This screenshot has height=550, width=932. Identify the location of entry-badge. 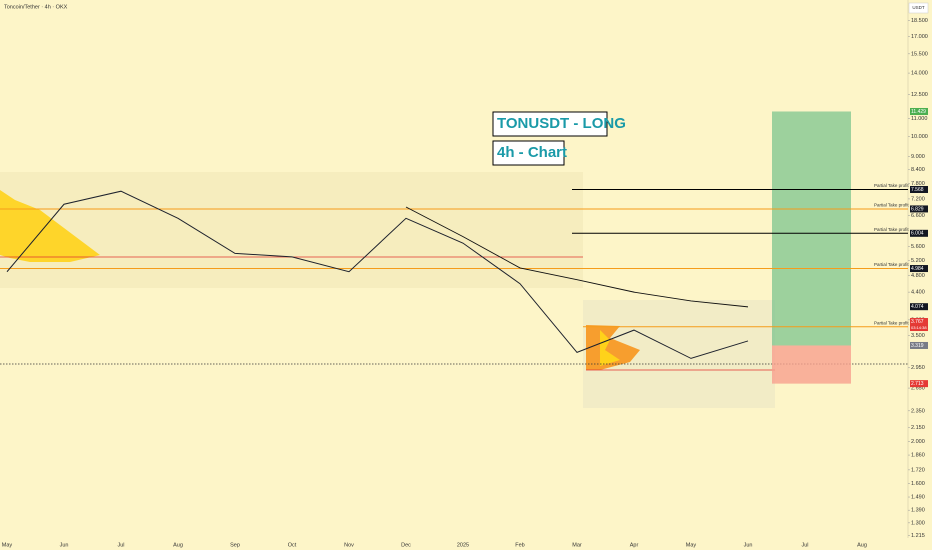
(919, 345).